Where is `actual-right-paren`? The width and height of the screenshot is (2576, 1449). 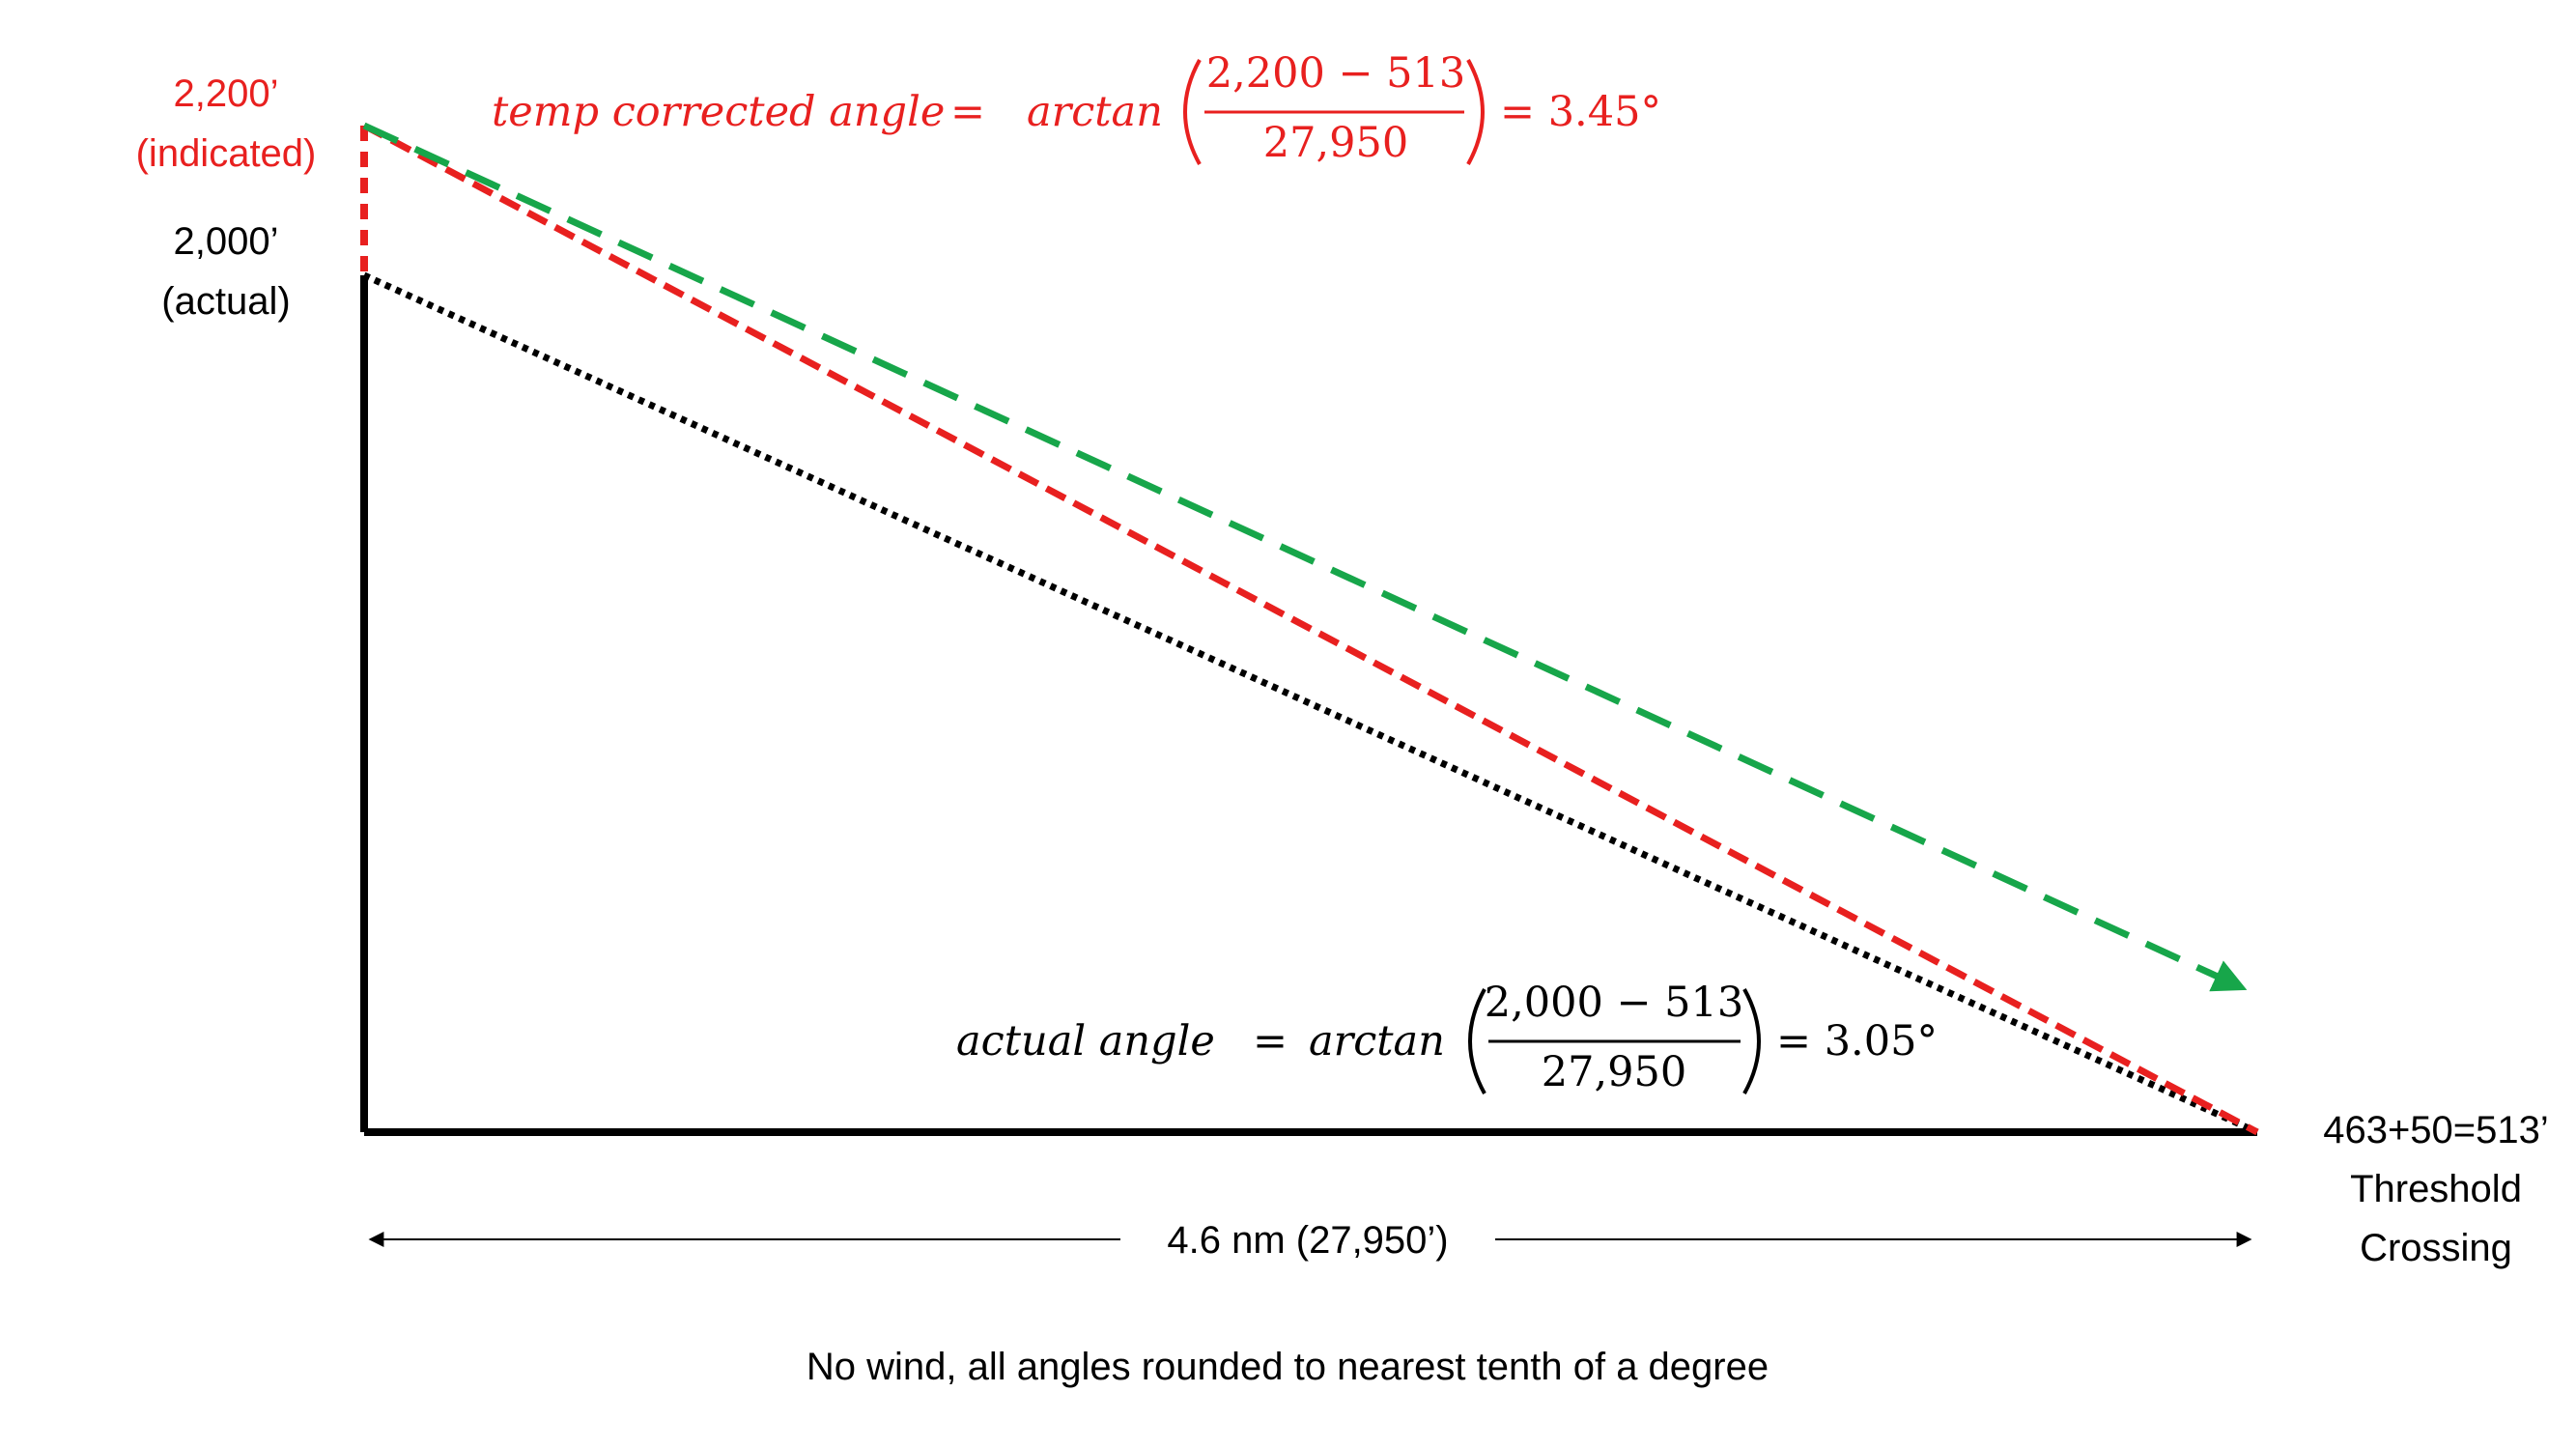 actual-right-paren is located at coordinates (1751, 1041).